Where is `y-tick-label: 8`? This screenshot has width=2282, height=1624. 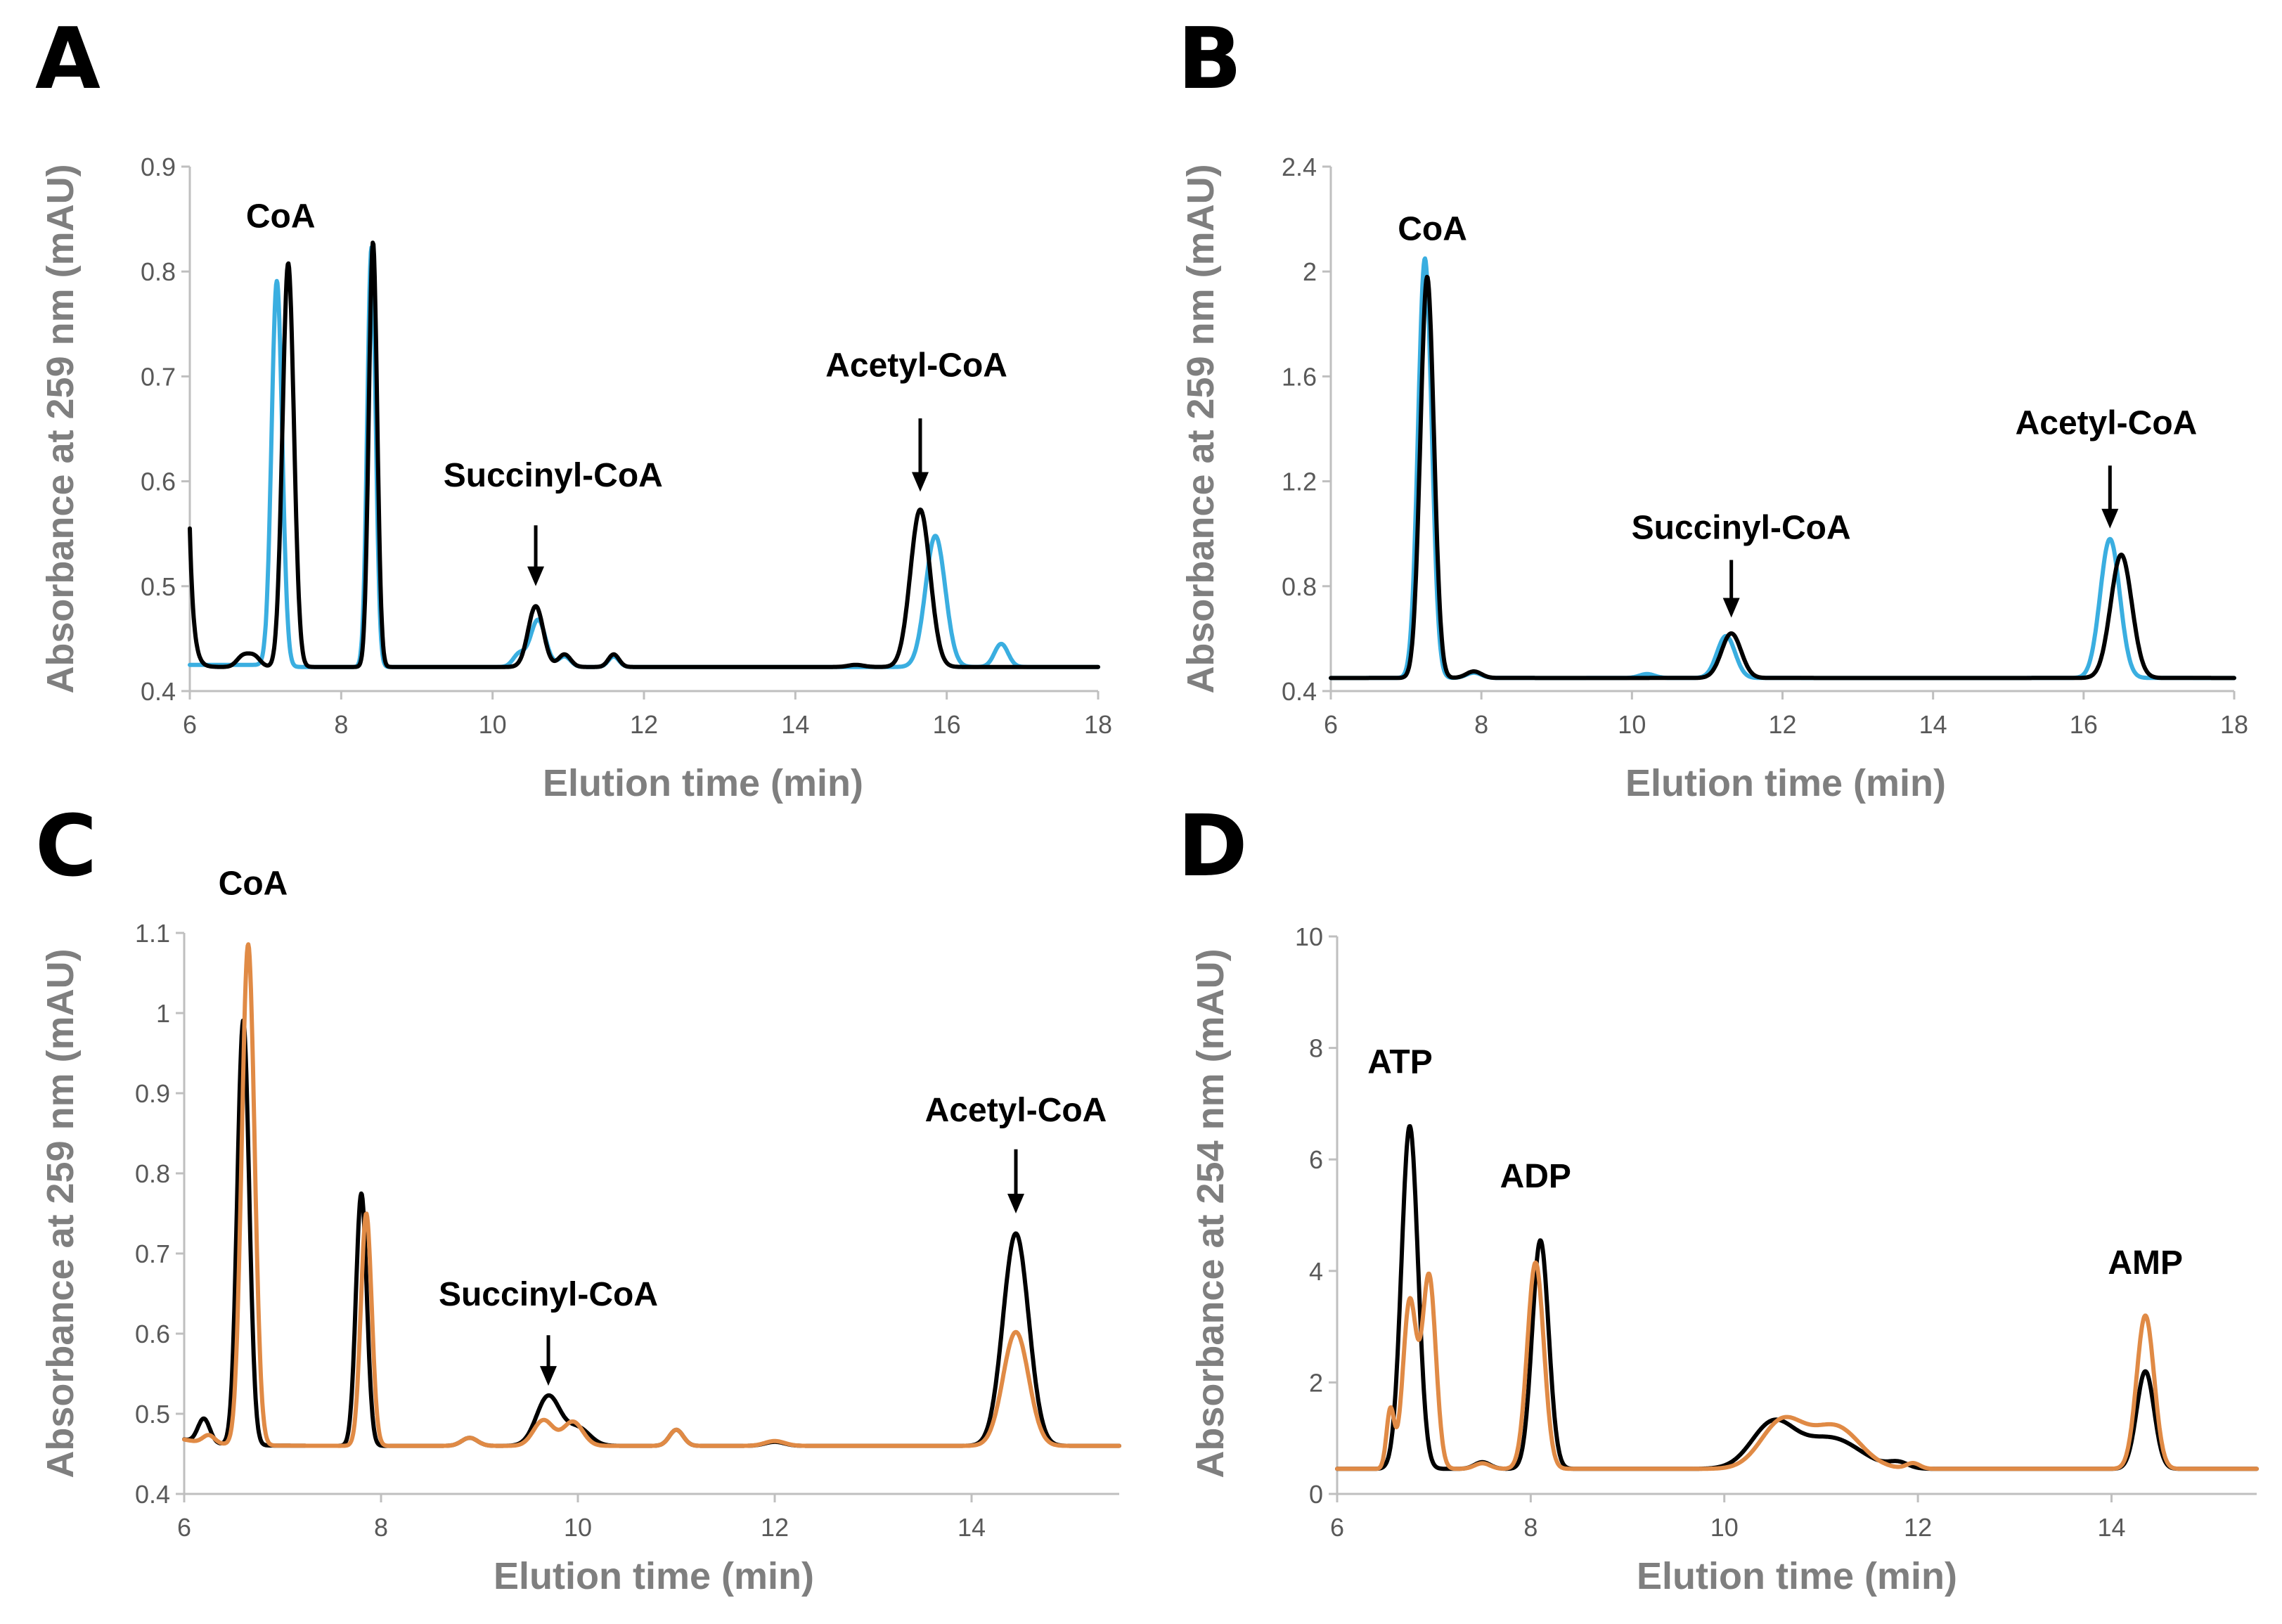
y-tick-label: 8 is located at coordinates (1316, 1048).